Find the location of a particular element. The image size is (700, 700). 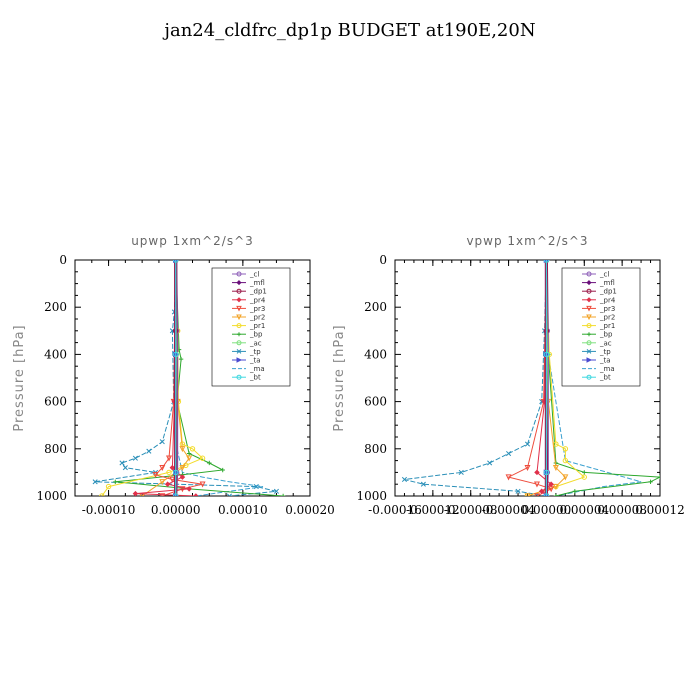

legend-label_ta: _ta is located at coordinates (605, 361).